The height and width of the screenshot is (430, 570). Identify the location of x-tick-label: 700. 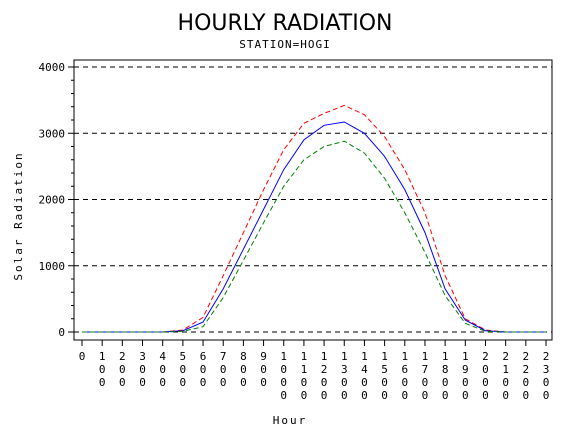
(223, 369).